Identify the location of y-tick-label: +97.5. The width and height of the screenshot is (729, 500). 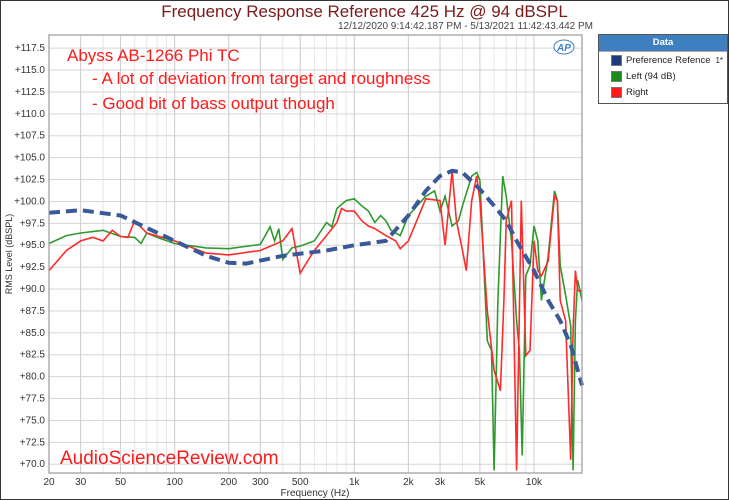
(33, 223).